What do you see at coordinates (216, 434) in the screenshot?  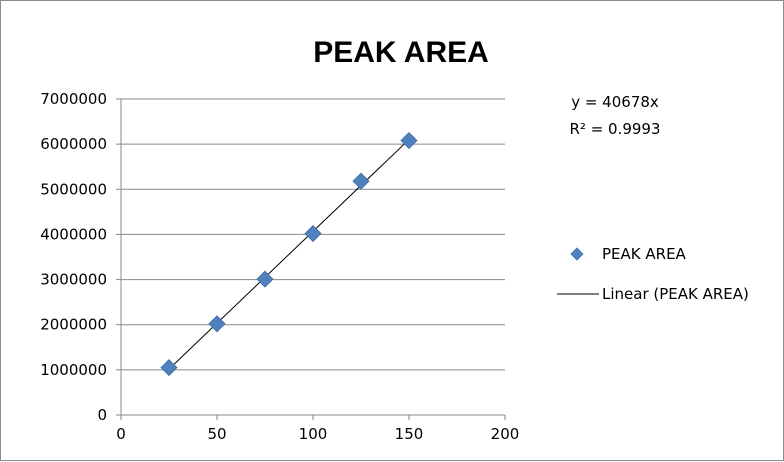 I see `x-tick-label-50: 50` at bounding box center [216, 434].